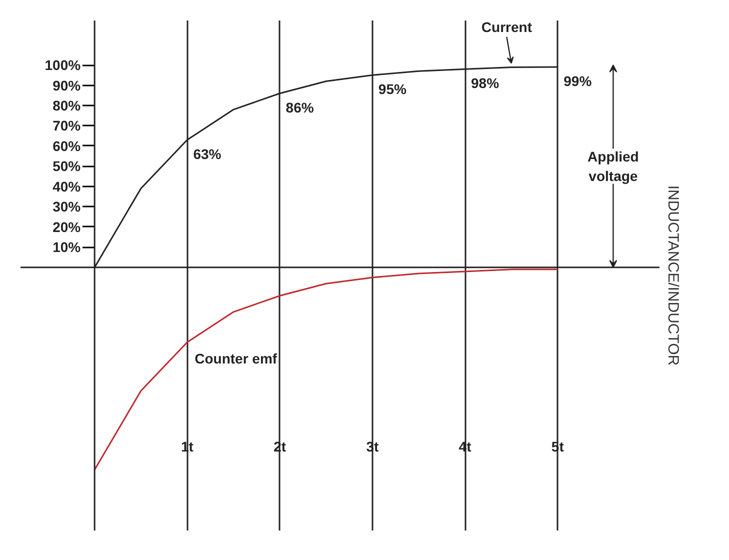  Describe the element at coordinates (485, 83) in the screenshot. I see `data-label: 98%` at that location.